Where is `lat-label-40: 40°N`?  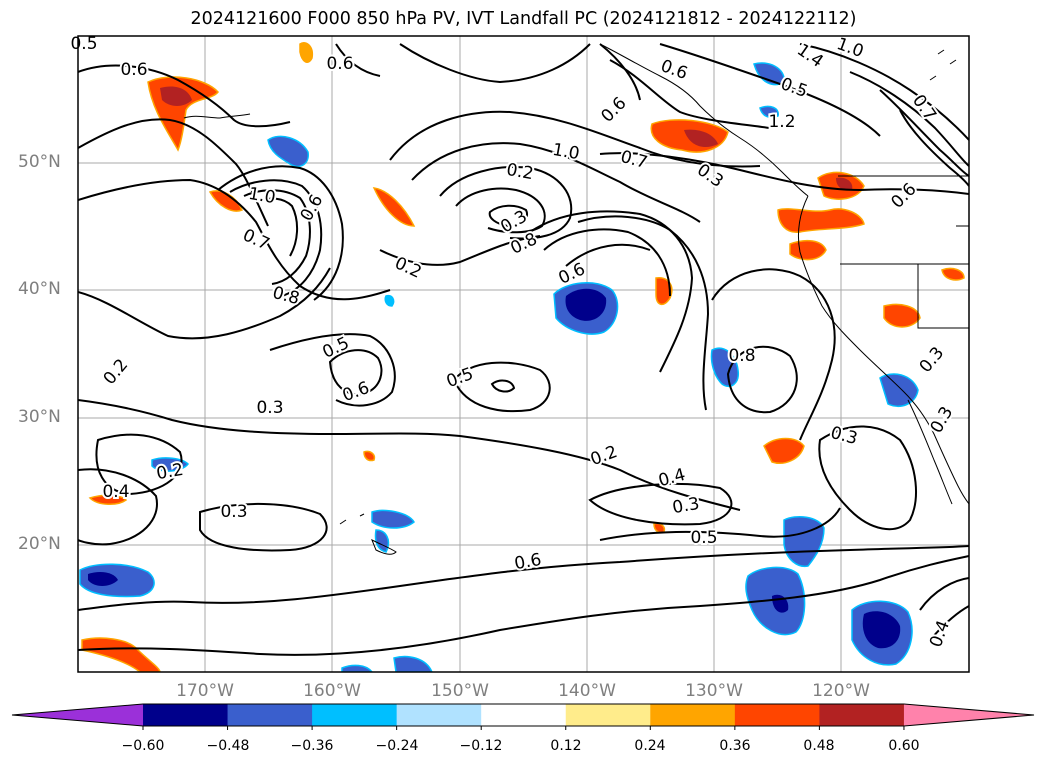 lat-label-40: 40°N is located at coordinates (39, 289).